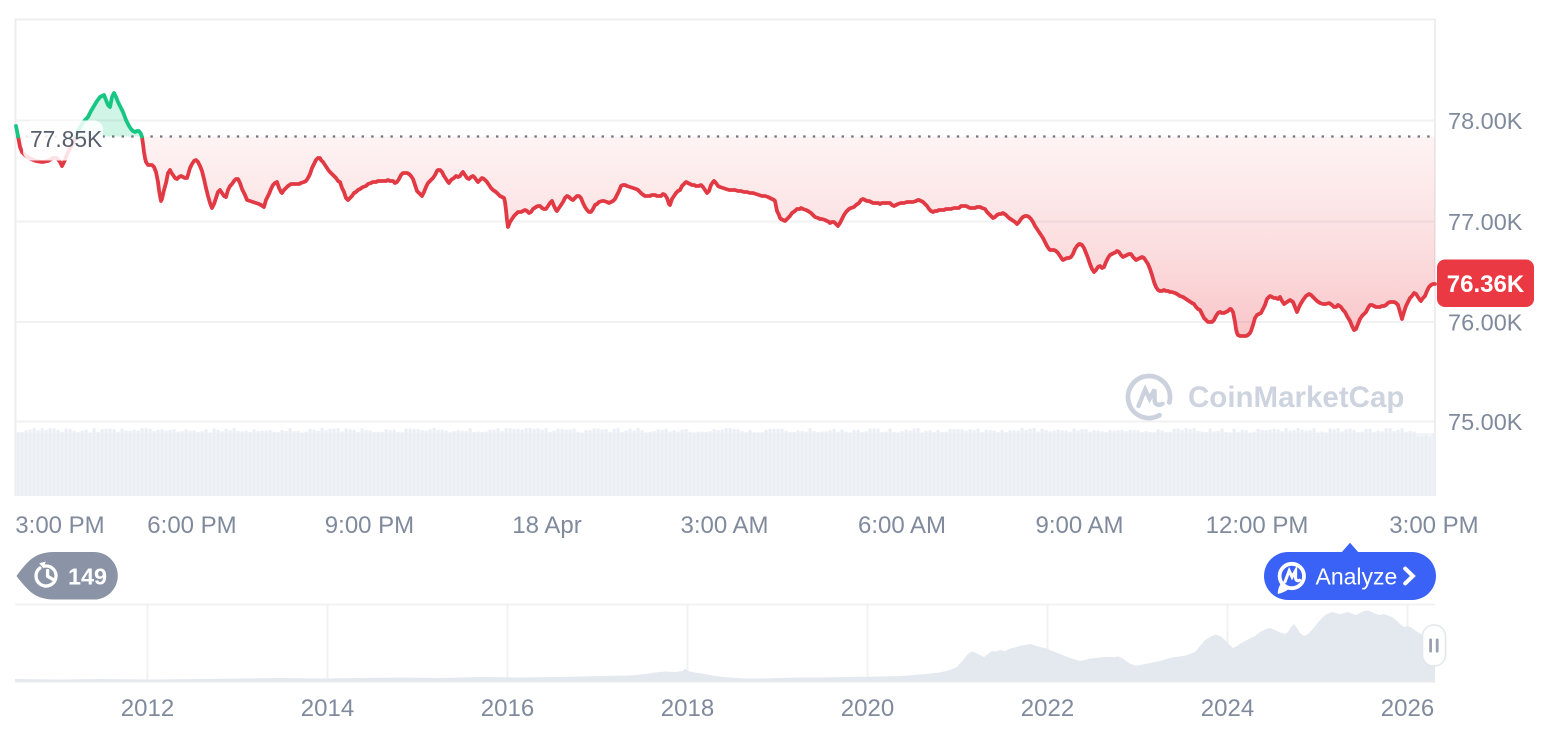 The height and width of the screenshot is (732, 1566). What do you see at coordinates (1357, 577) in the screenshot?
I see `svg-text: Analyze` at bounding box center [1357, 577].